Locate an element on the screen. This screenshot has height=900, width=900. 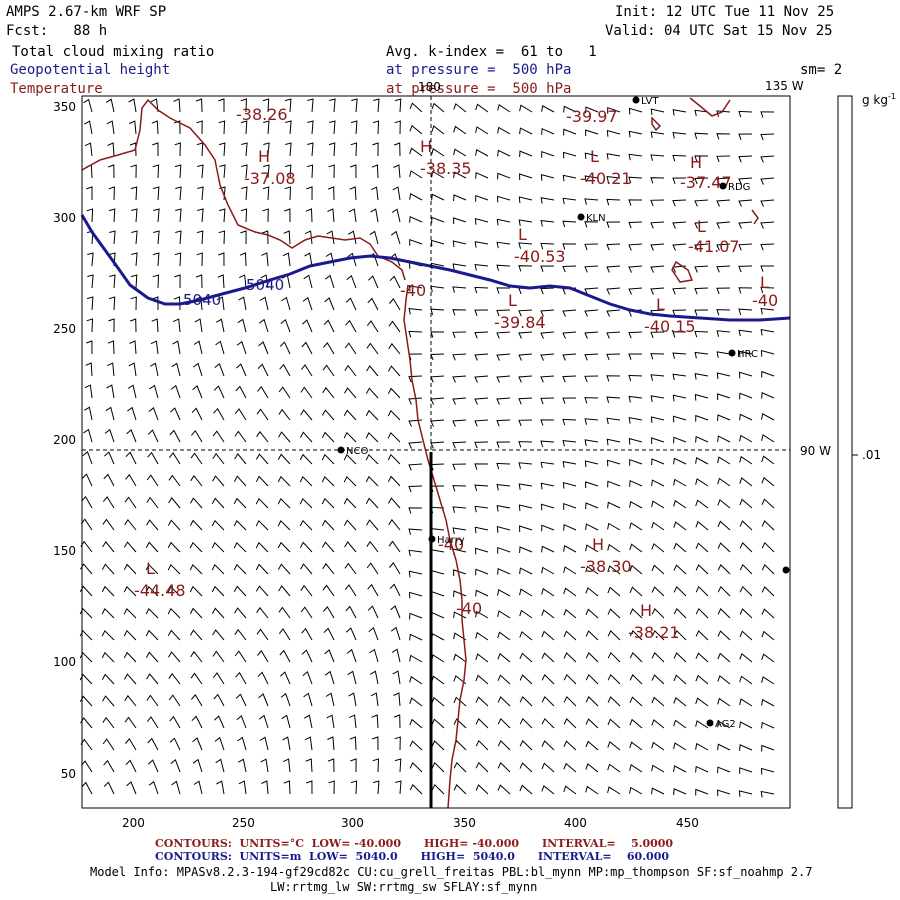
y-tick-label: 250 is located at coordinates (64, 329).